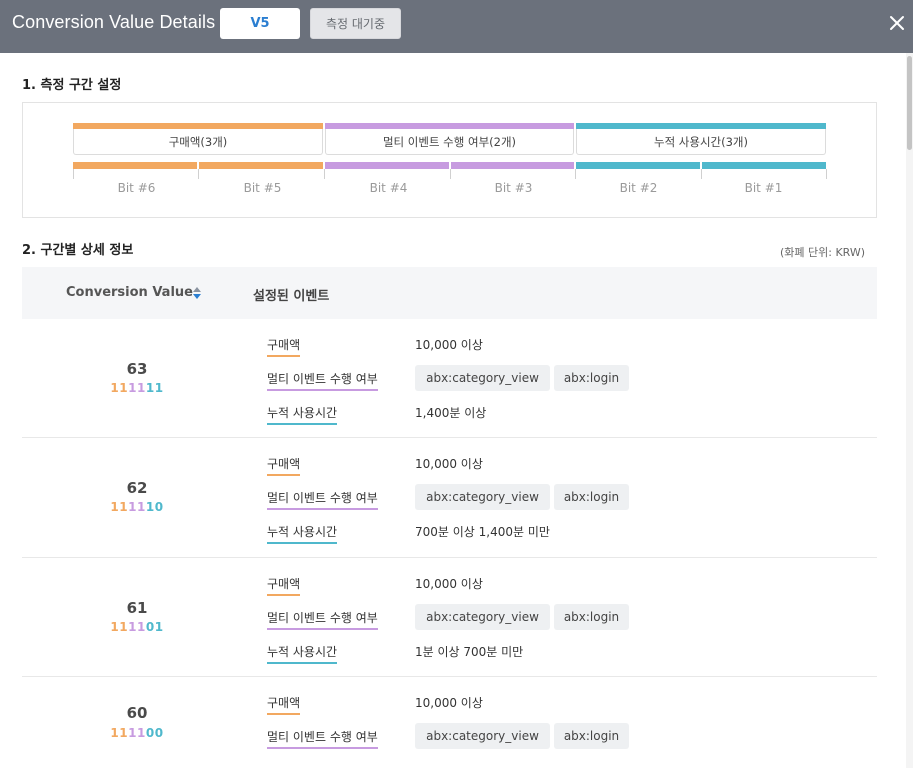 This screenshot has width=913, height=768. I want to click on conversion-bits: 111100, so click(137, 733).